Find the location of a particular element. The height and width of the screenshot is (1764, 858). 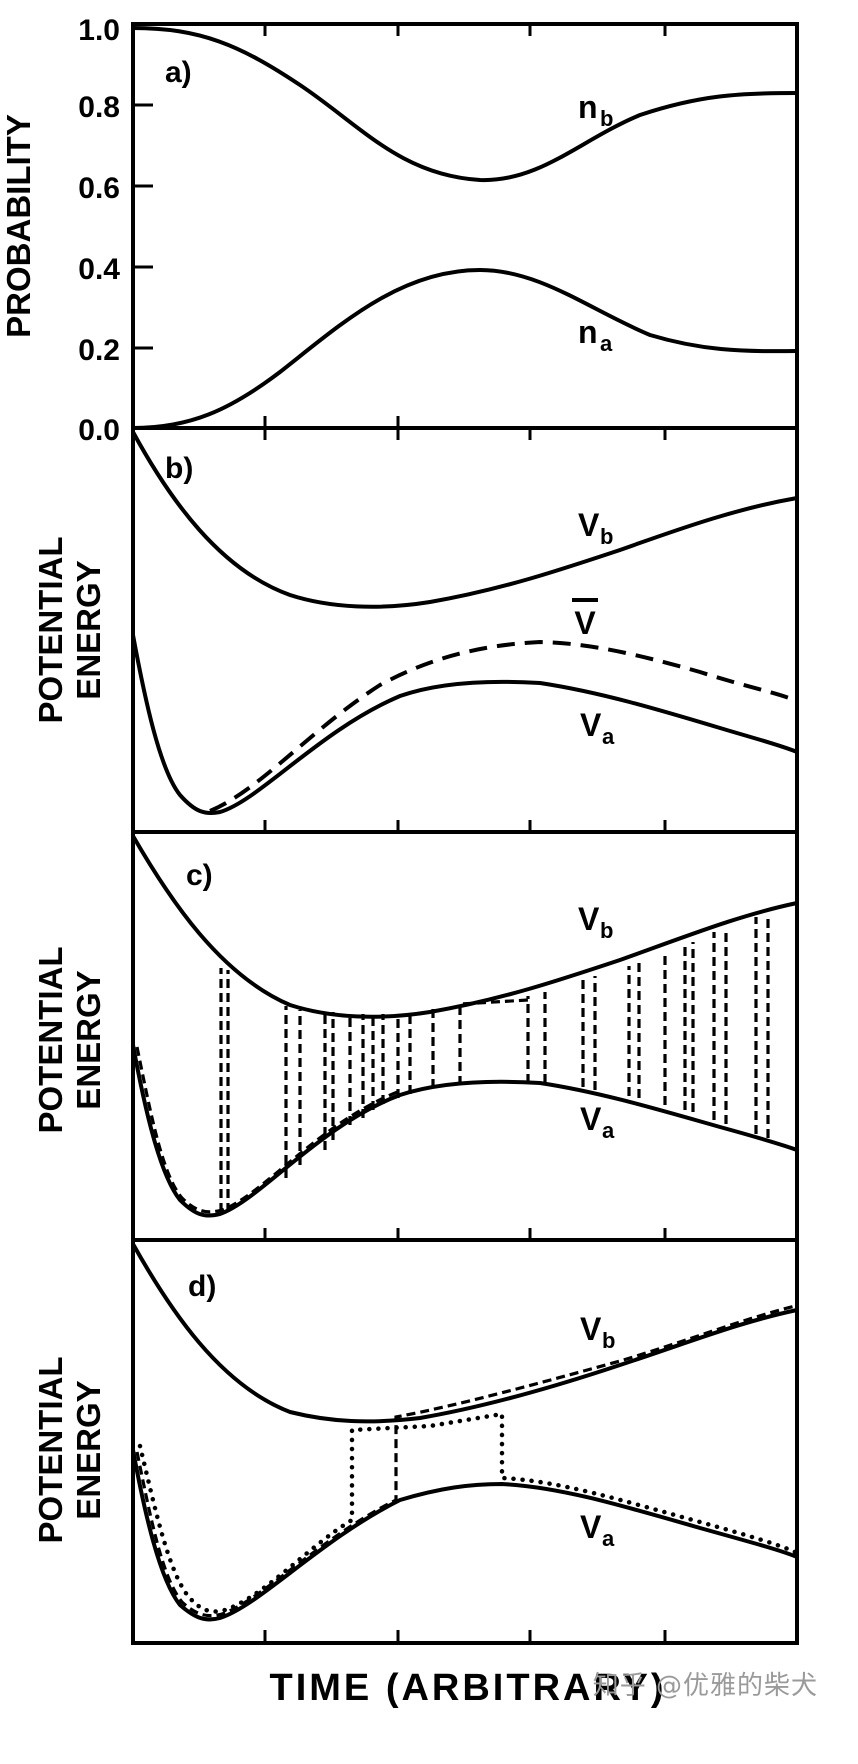

curve-v-bar is located at coordinates (503, 726).